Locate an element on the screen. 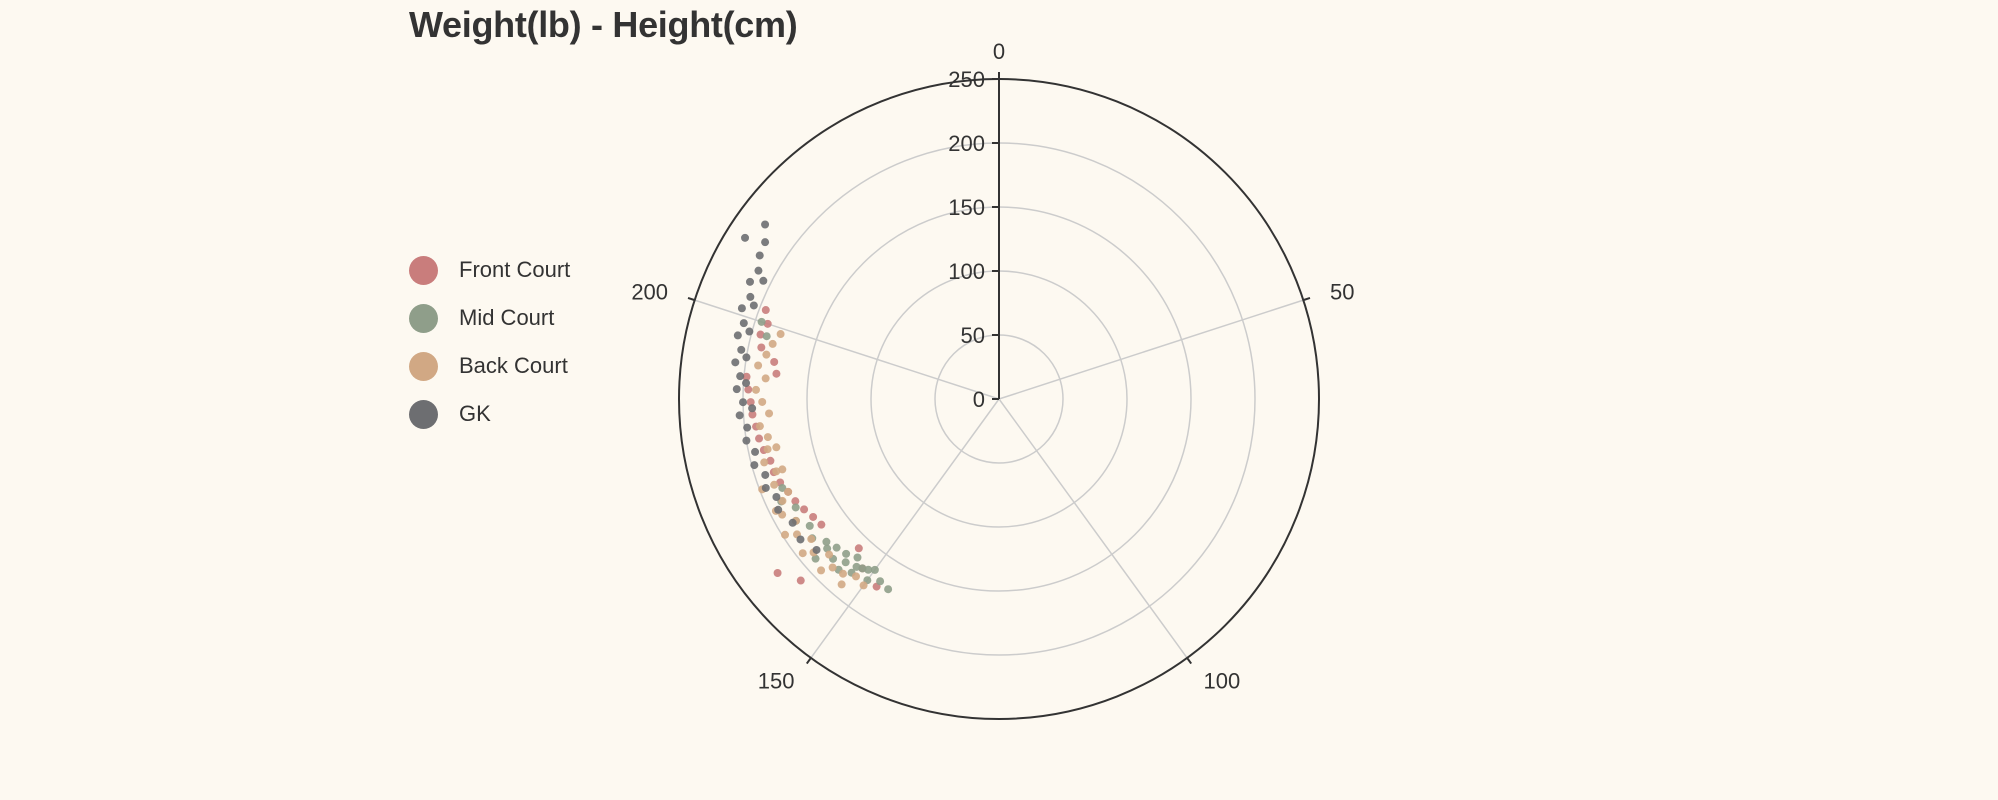 The width and height of the screenshot is (1998, 800). legend-item-gk: GK is located at coordinates (489, 414).